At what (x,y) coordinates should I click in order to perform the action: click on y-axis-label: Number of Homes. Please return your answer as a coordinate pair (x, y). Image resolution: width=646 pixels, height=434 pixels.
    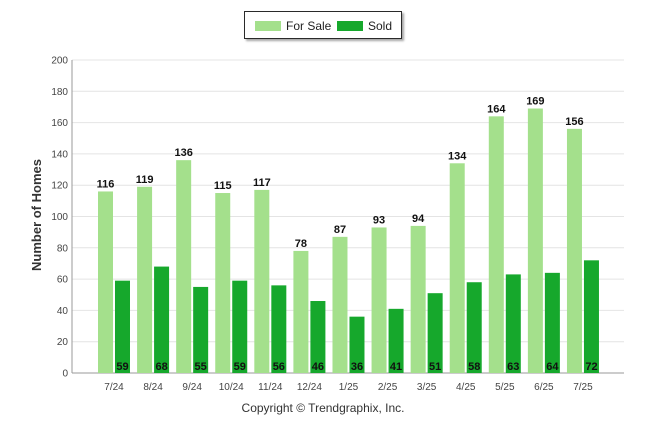
    Looking at the image, I should click on (36, 215).